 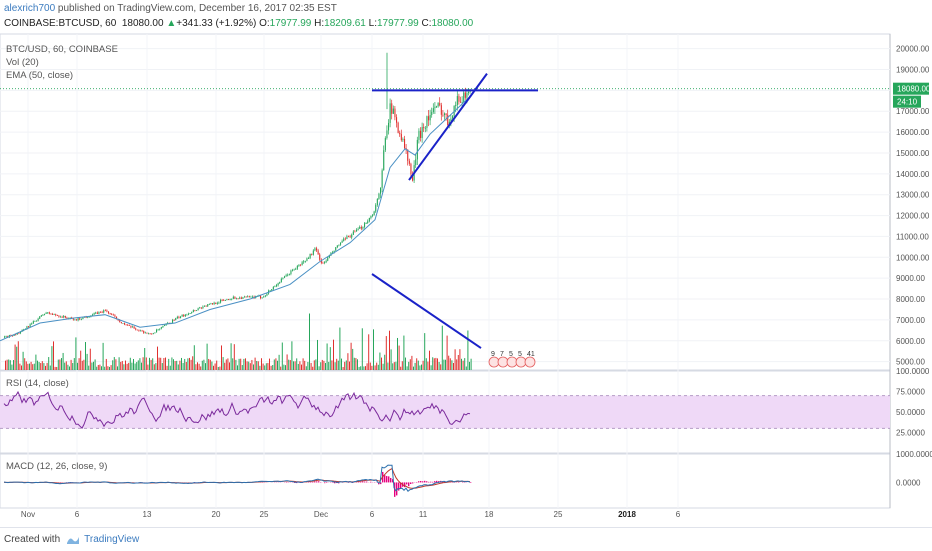 I want to click on main-legend: BTC/USD, 60, COINBASE, so click(x=62, y=49).